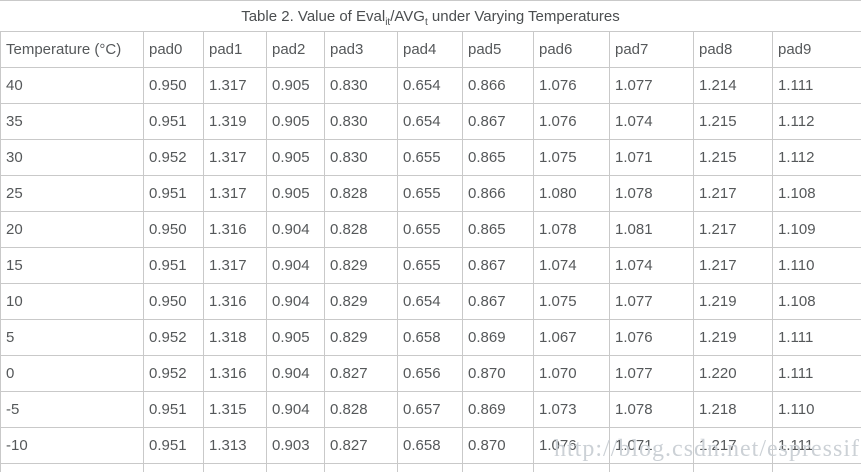  Describe the element at coordinates (498, 121) in the screenshot. I see `value-cell: 0.867` at that location.